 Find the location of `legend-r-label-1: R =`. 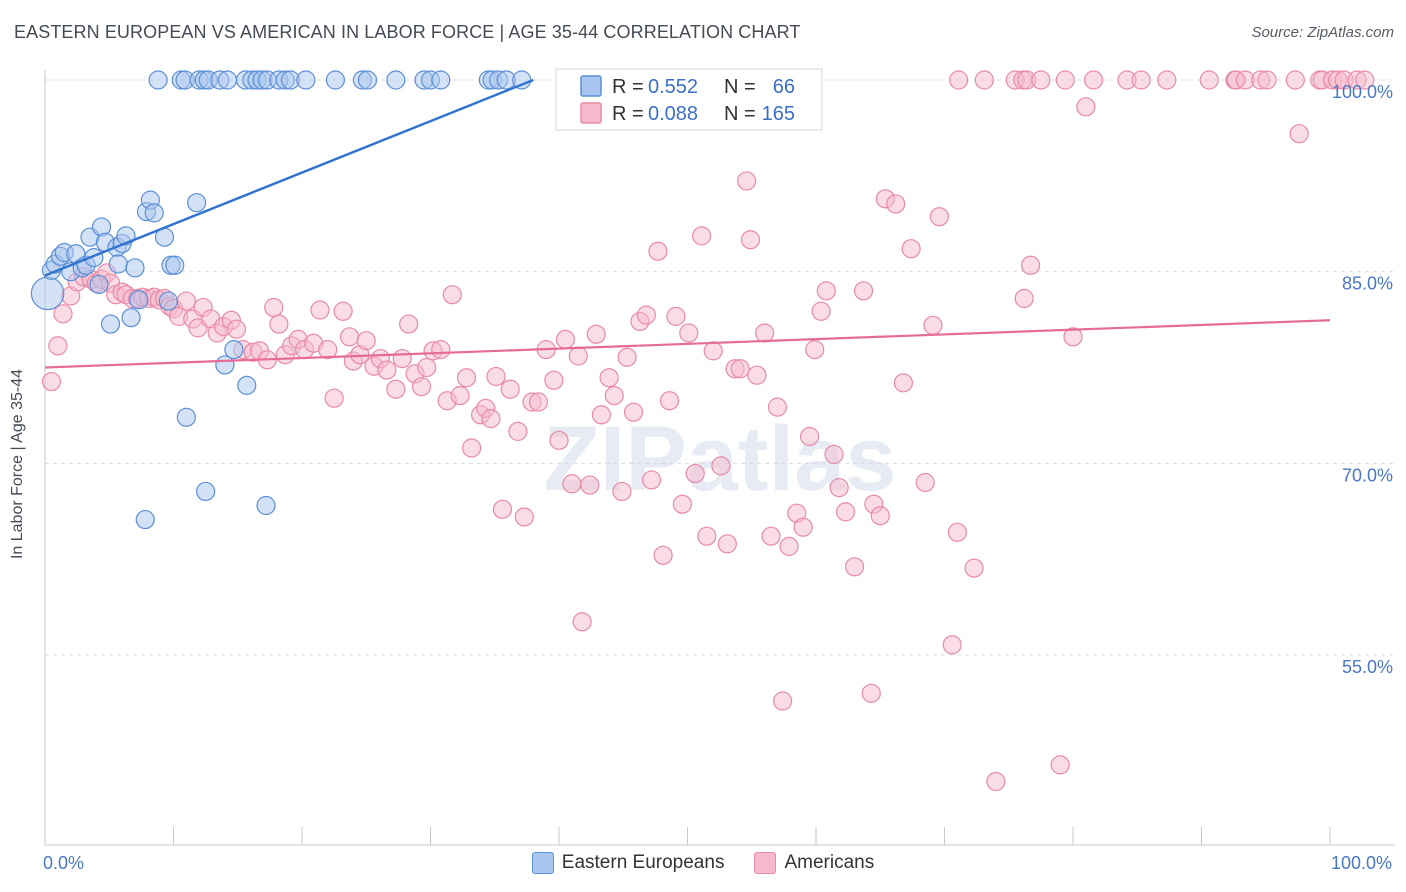

legend-r-label-1: R = is located at coordinates (628, 87).